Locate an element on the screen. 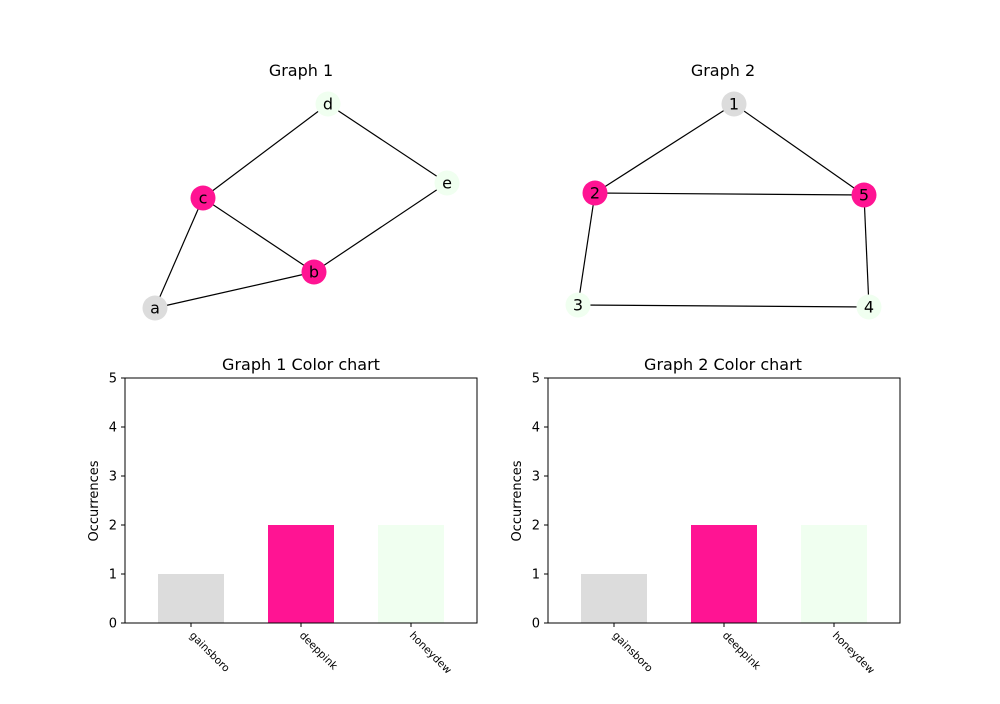 The width and height of the screenshot is (1000, 704). graph-1-node-d is located at coordinates (328, 104).